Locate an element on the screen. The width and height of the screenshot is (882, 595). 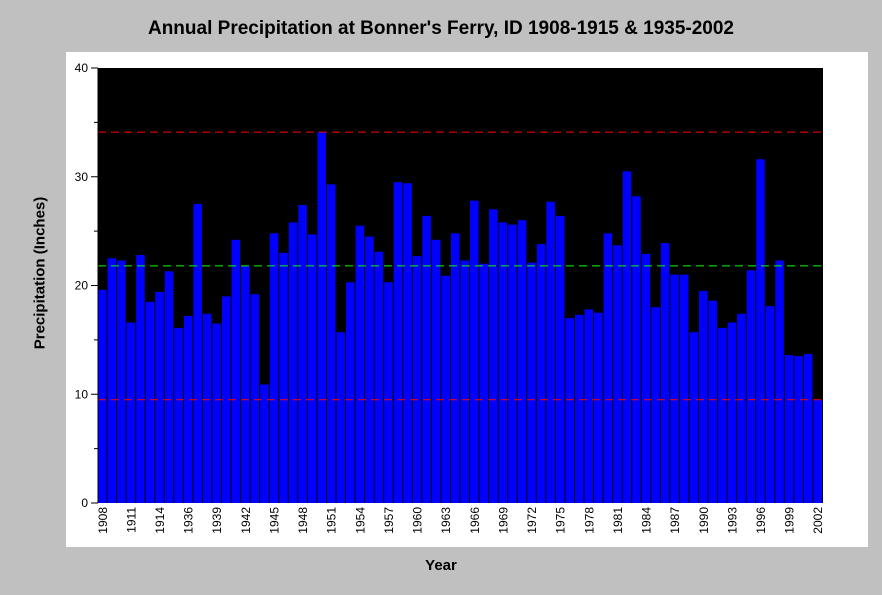
bar-1959 is located at coordinates (407, 343).